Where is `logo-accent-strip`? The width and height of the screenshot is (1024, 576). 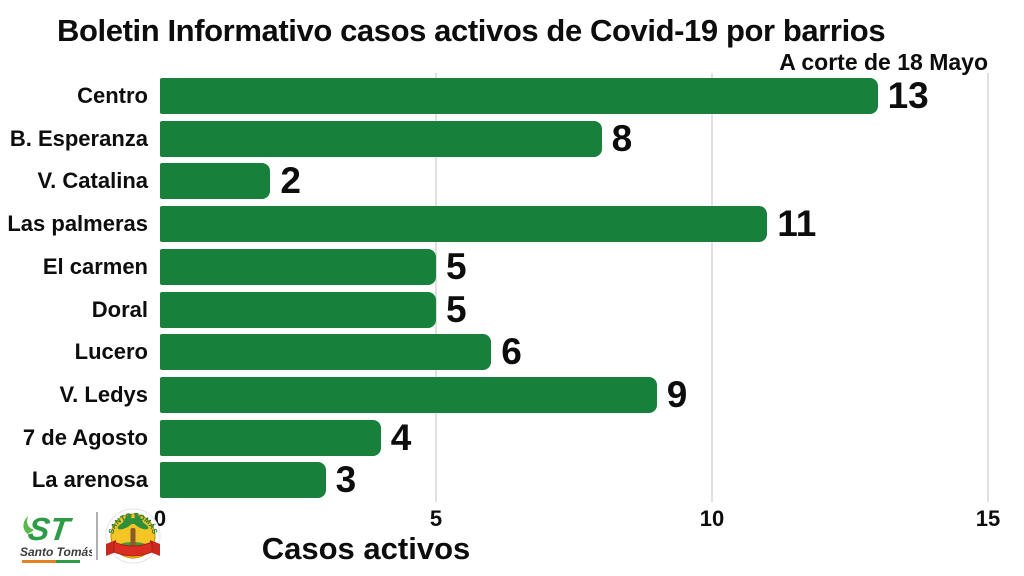 logo-accent-strip is located at coordinates (39, 561).